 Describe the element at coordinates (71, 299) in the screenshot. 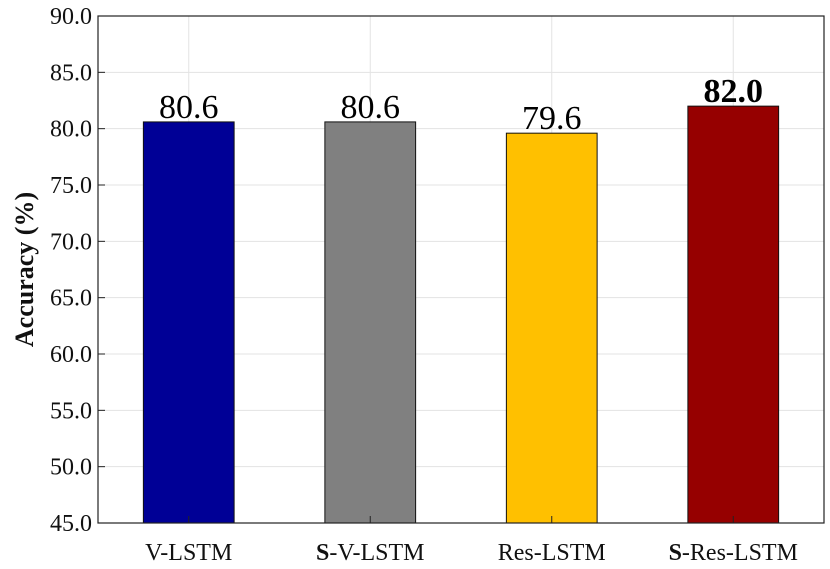

I see `y-tick-label: 65.0` at that location.